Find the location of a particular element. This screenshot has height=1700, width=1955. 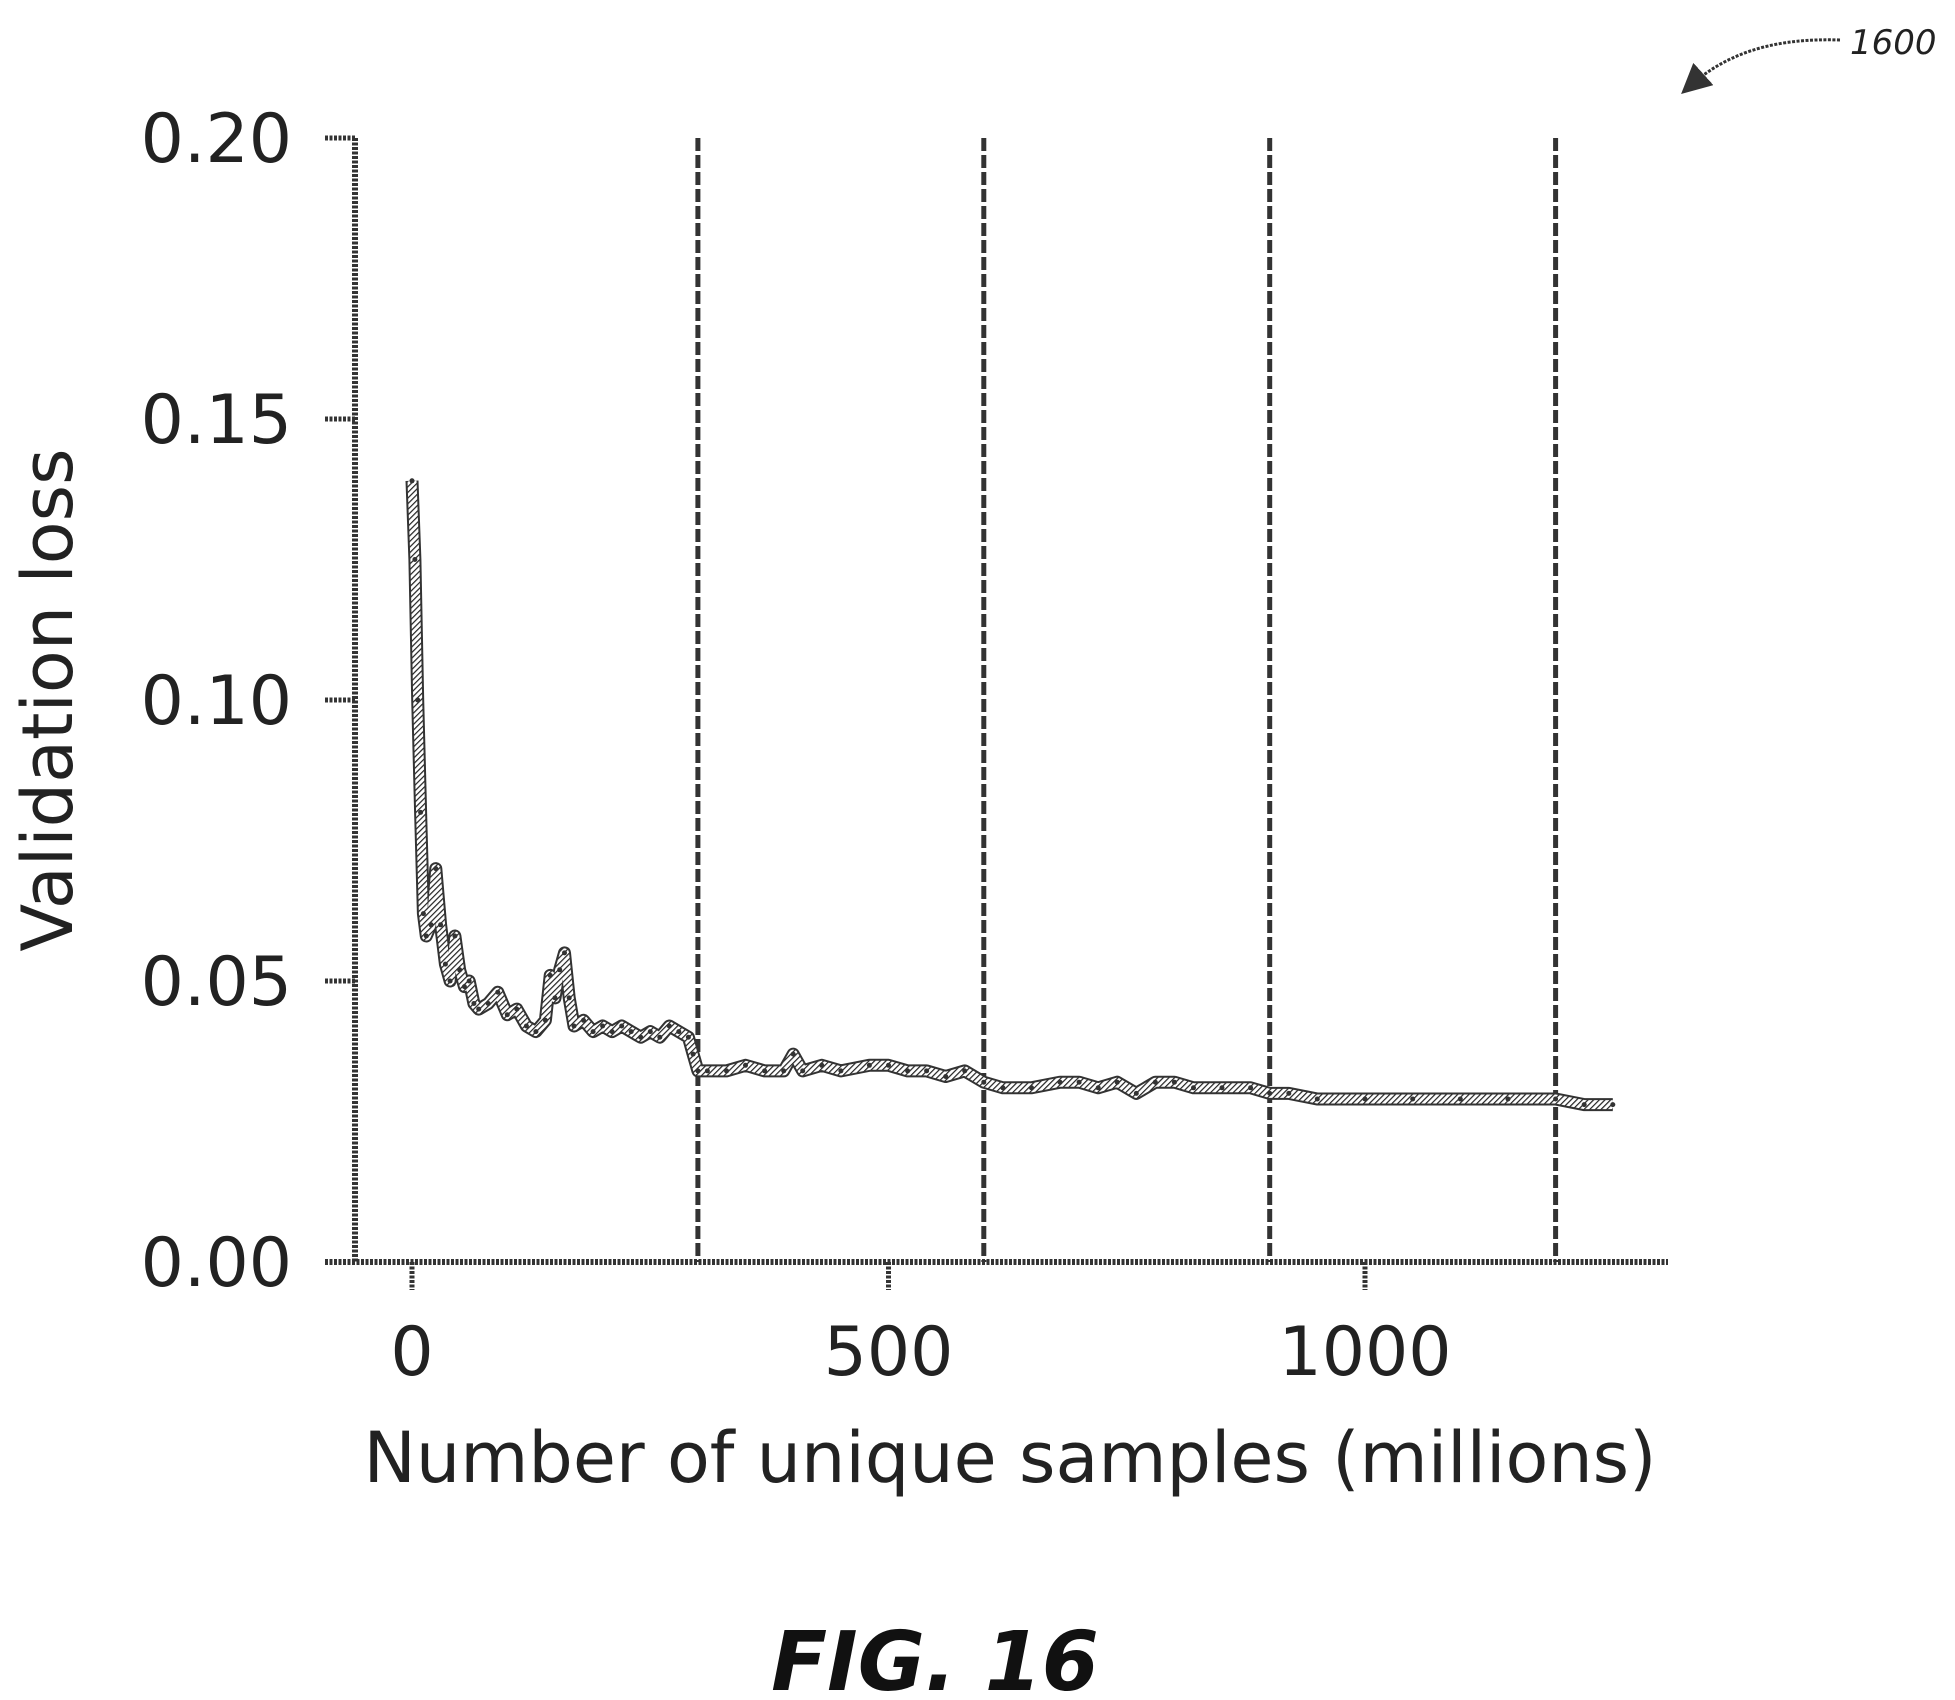

x-tick-label: 500 is located at coordinates (889, 1352).